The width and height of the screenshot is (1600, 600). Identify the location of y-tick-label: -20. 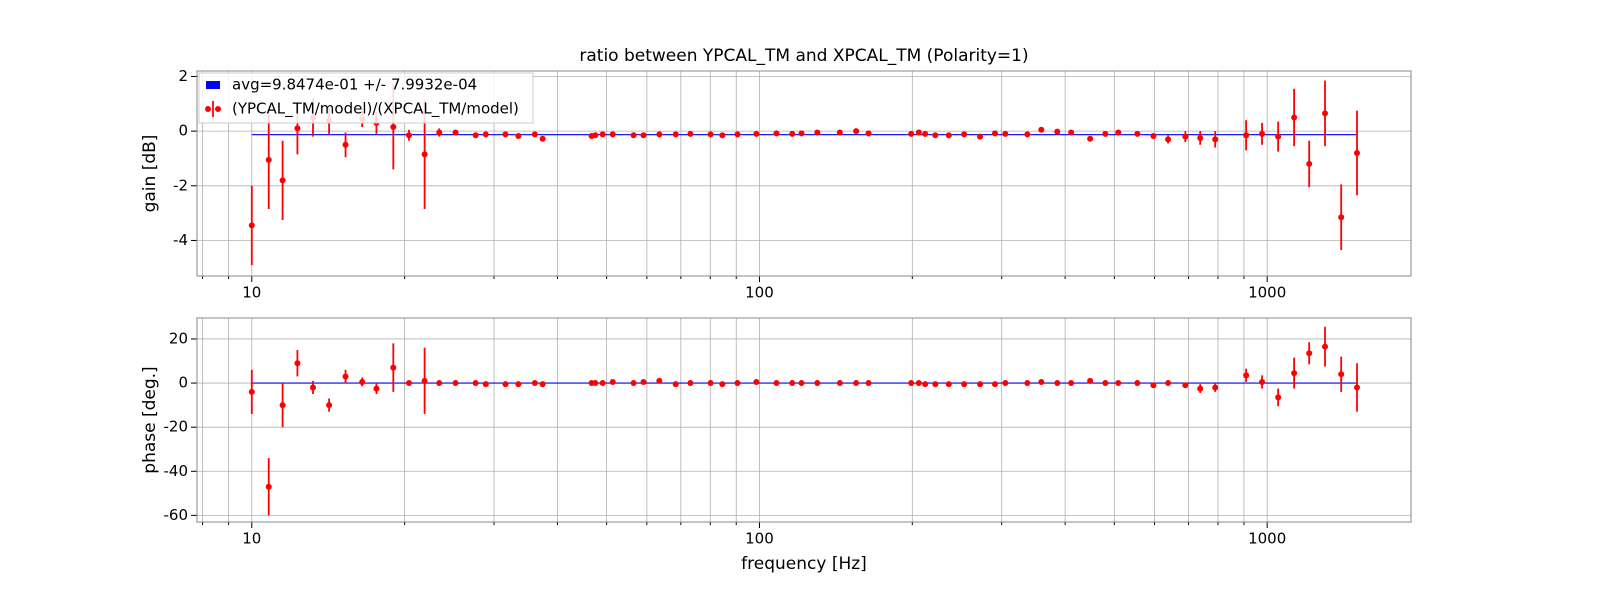
(176, 427).